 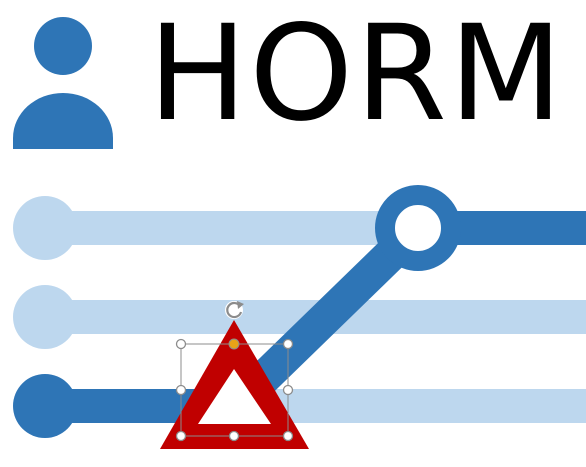 What do you see at coordinates (63, 83) in the screenshot?
I see `person-icon` at bounding box center [63, 83].